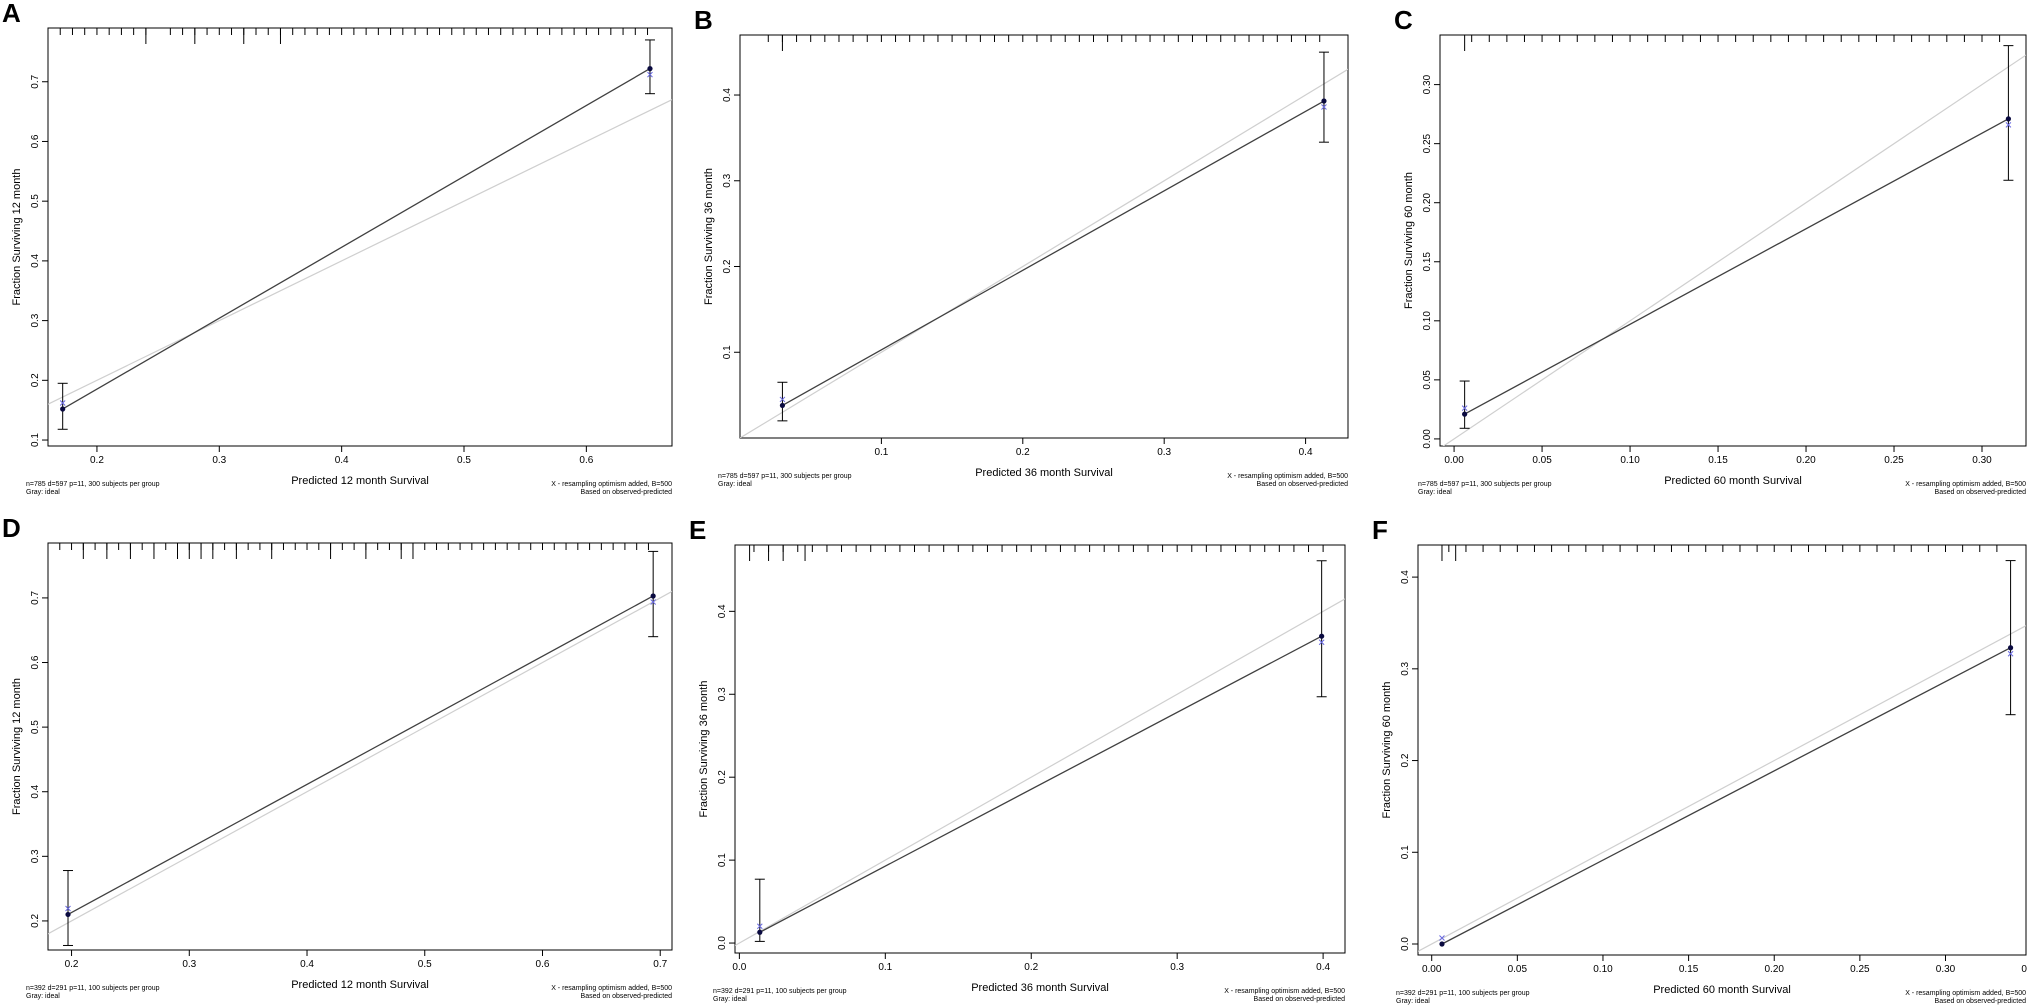 Image resolution: width=2027 pixels, height=1008 pixels. Describe the element at coordinates (11, 14) in the screenshot. I see `panel-label: A` at that location.